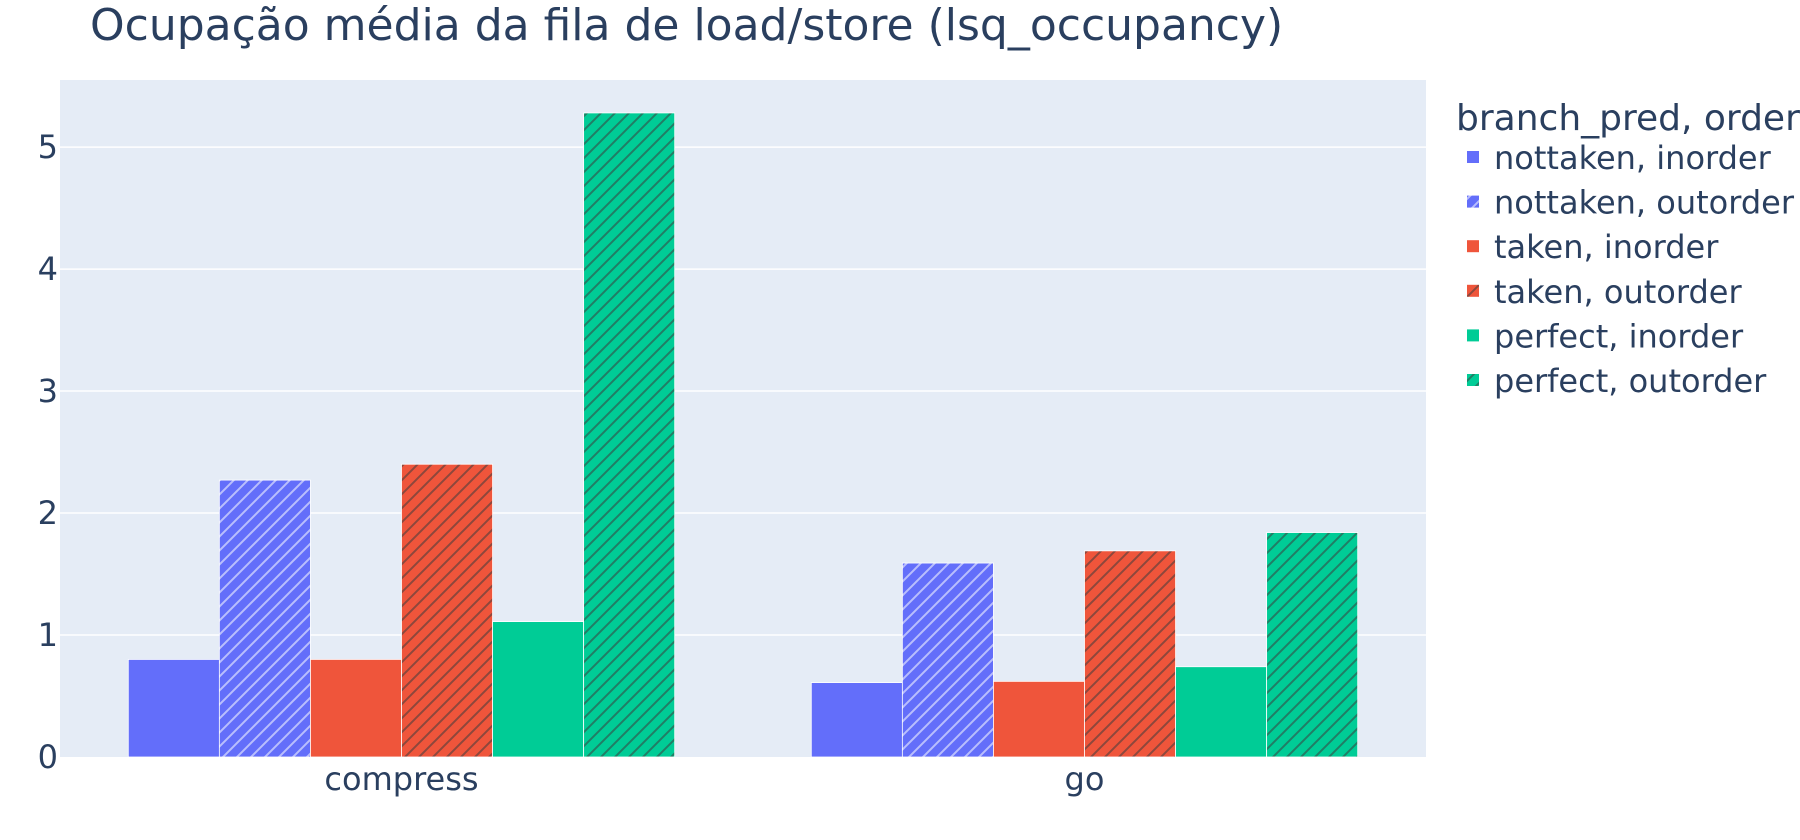  I want to click on y-tick-label: 1, so click(48, 635).